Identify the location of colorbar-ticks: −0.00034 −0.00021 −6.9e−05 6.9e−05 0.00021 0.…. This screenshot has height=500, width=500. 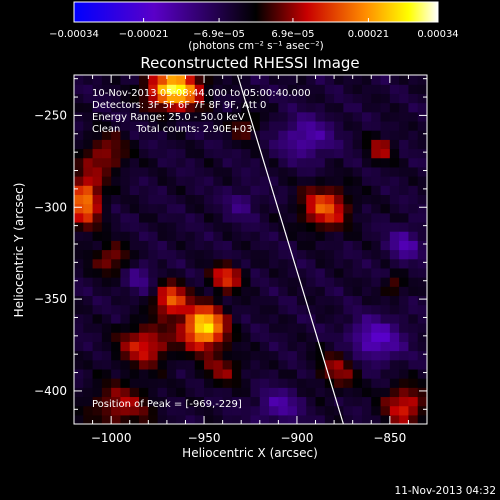
(254, 29).